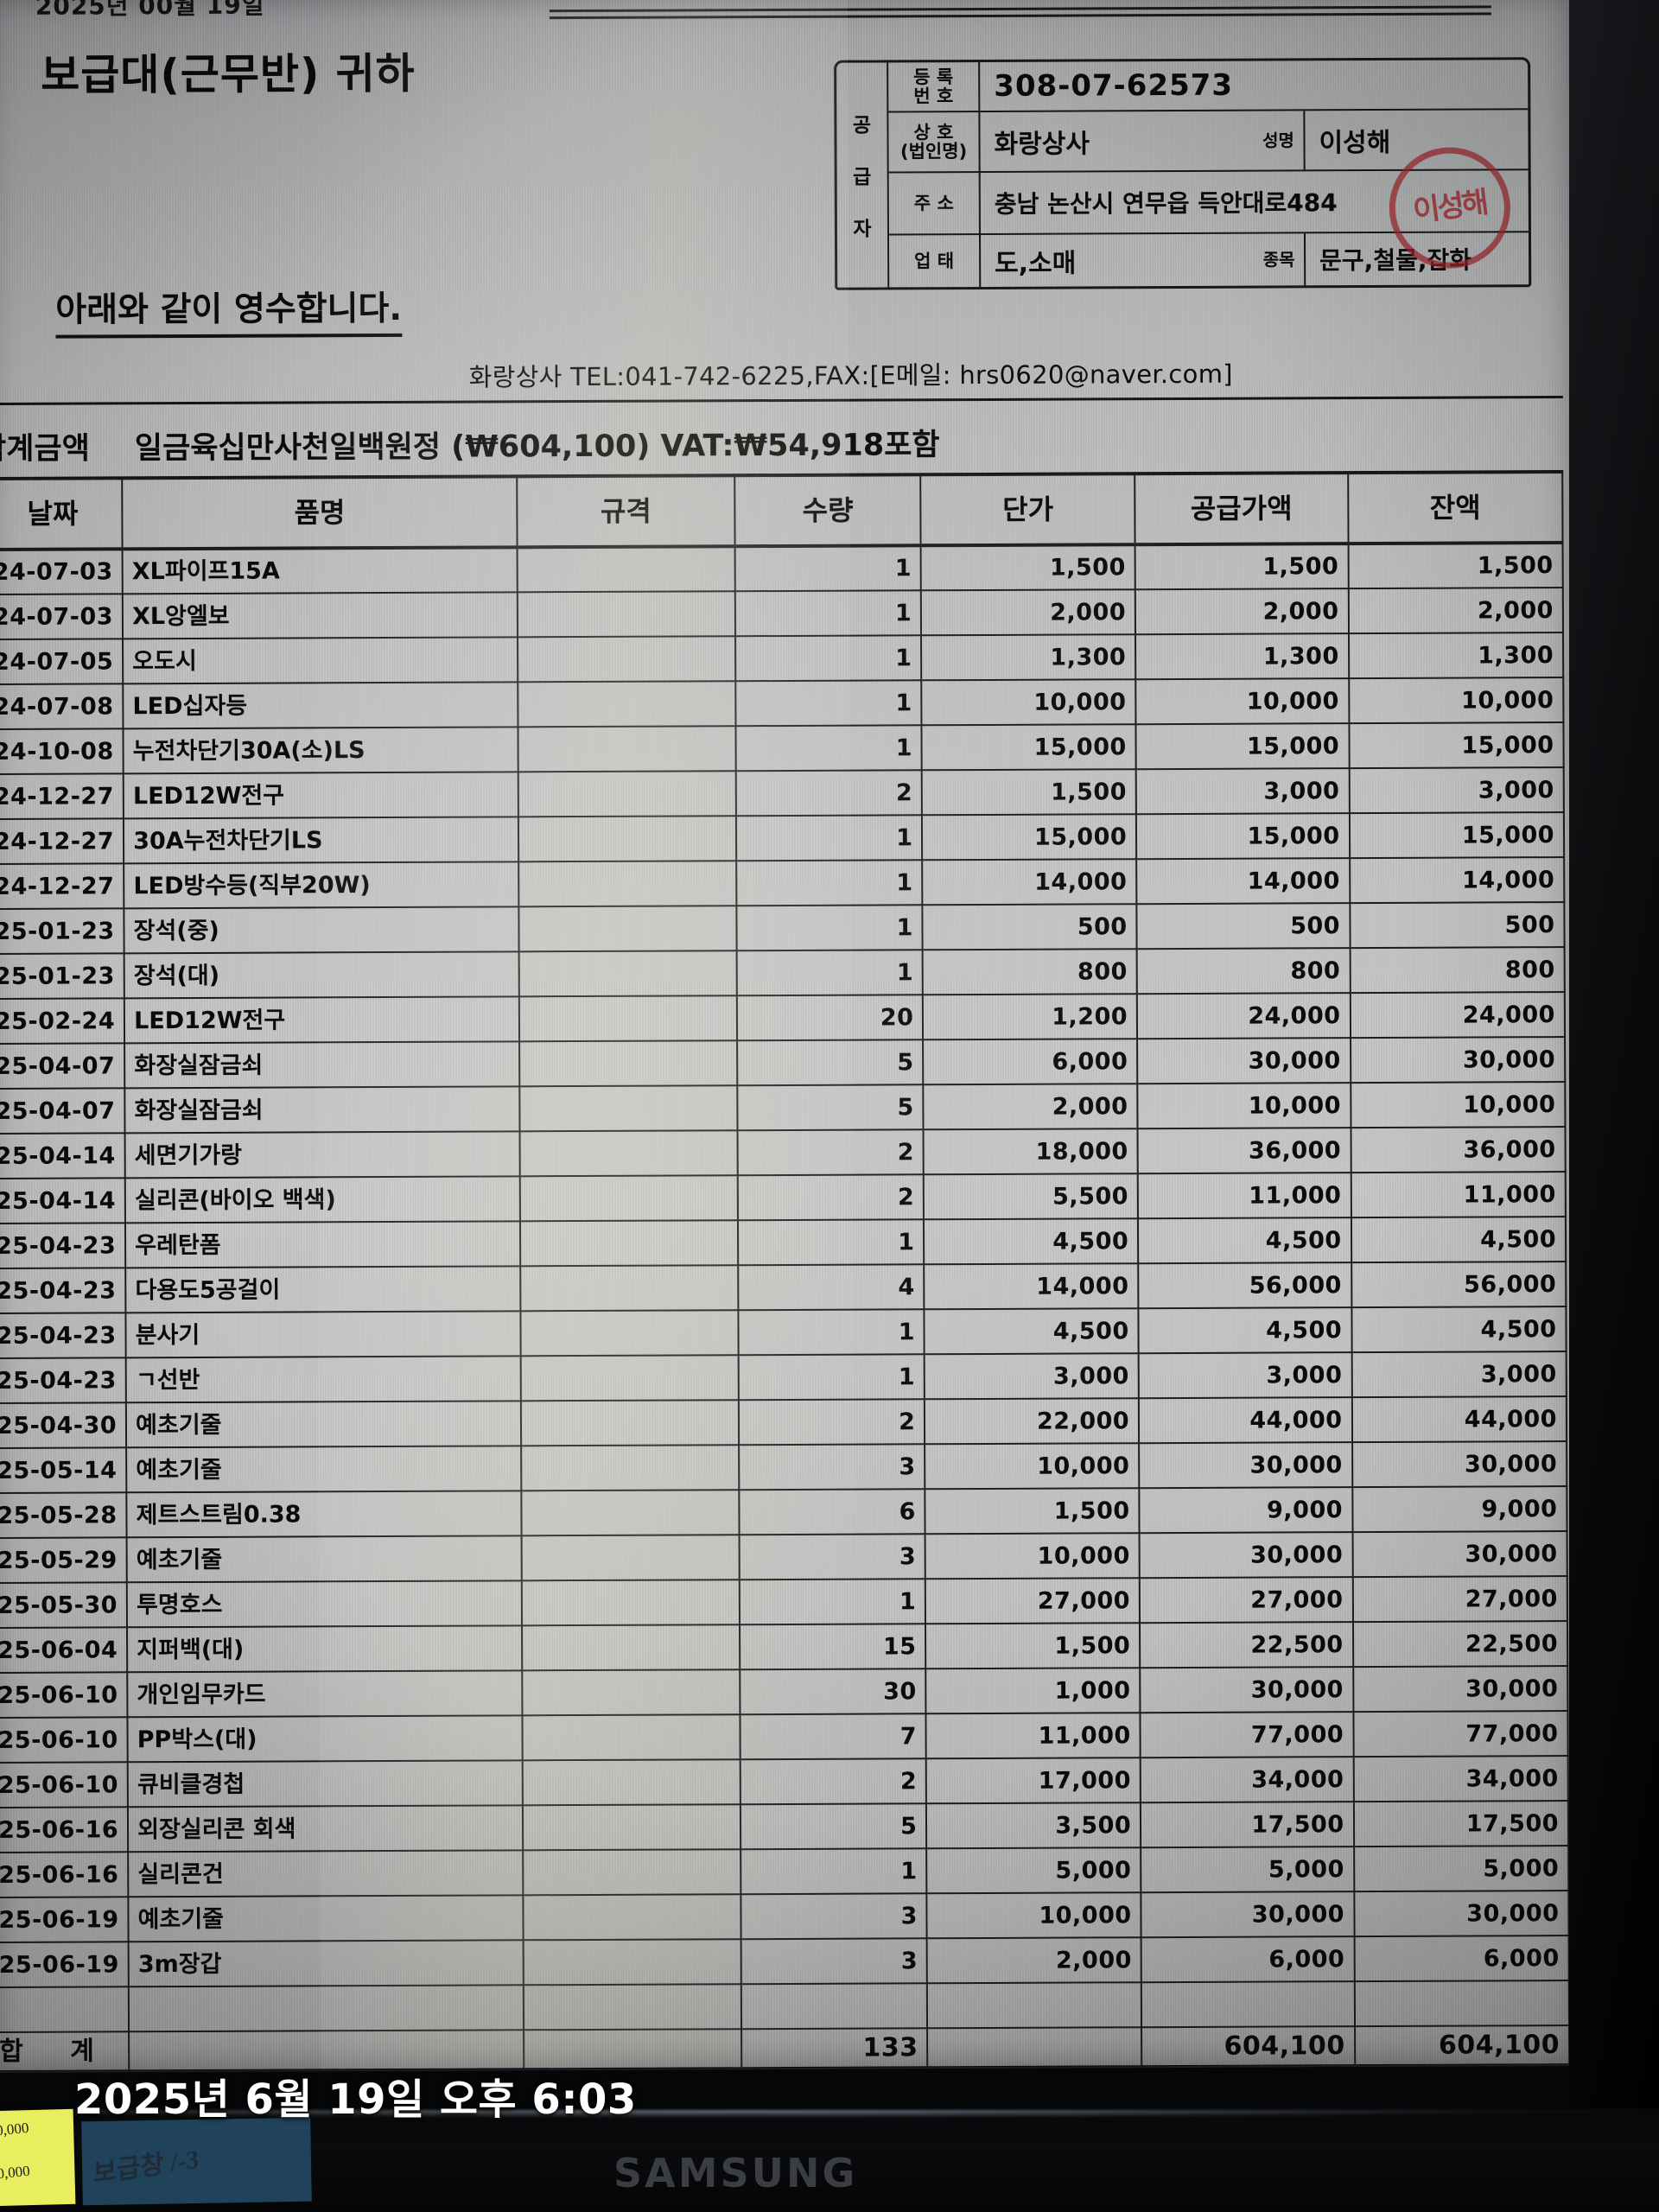 The height and width of the screenshot is (2212, 1659). I want to click on cell-balance: 11,000, so click(1458, 1195).